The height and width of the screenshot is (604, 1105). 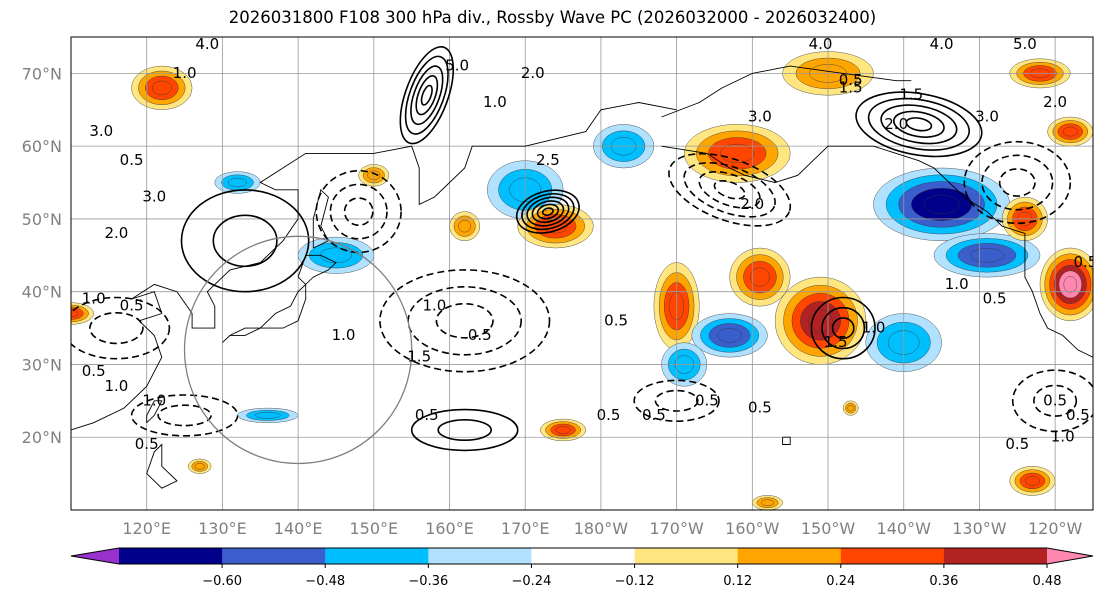 I want to click on latitude-labels: 20°N 30°N 40°N 50°N 60°N 70°N, so click(x=42, y=255).